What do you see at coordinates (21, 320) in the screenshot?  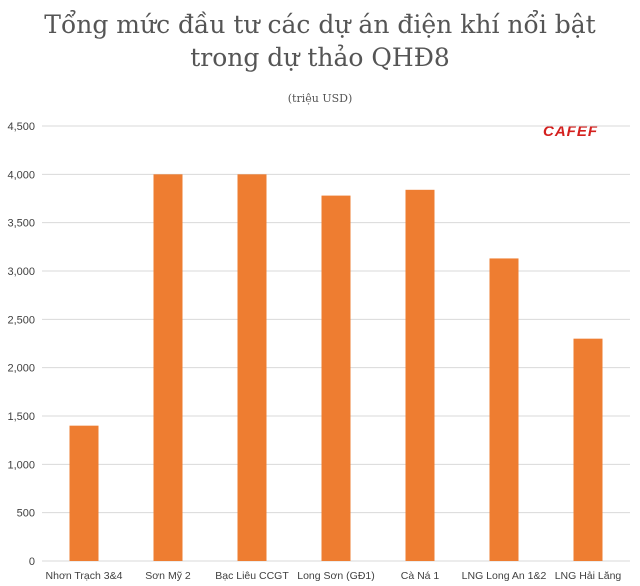 I see `y-tick-label: 2,500` at bounding box center [21, 320].